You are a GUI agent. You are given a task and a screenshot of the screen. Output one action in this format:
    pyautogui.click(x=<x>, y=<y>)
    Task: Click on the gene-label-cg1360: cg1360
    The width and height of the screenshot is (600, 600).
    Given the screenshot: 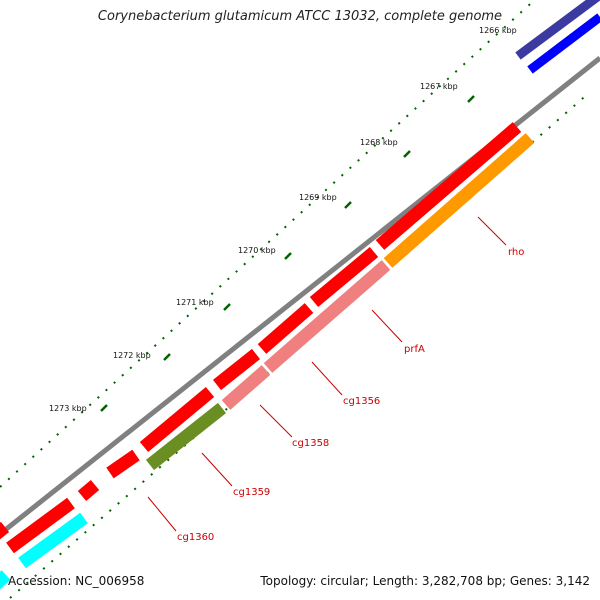 What is the action you would take?
    pyautogui.click(x=195, y=537)
    